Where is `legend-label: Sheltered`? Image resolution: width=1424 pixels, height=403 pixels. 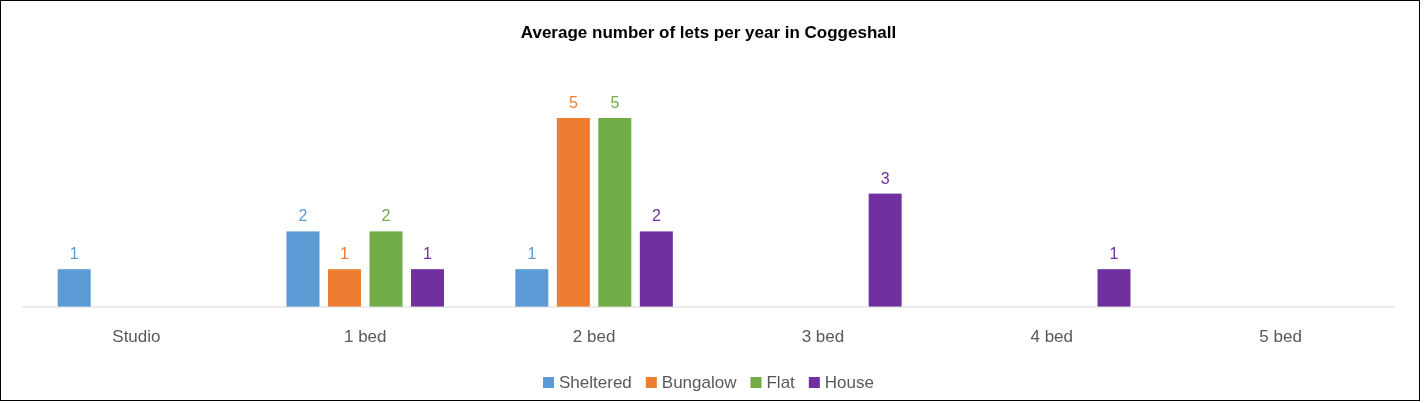 legend-label: Sheltered is located at coordinates (595, 382).